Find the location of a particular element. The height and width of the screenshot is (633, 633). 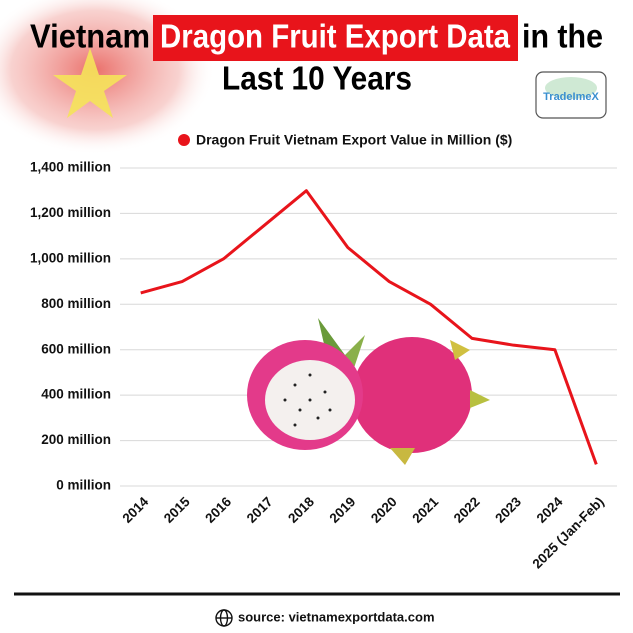

legend-marker is located at coordinates (184, 140).